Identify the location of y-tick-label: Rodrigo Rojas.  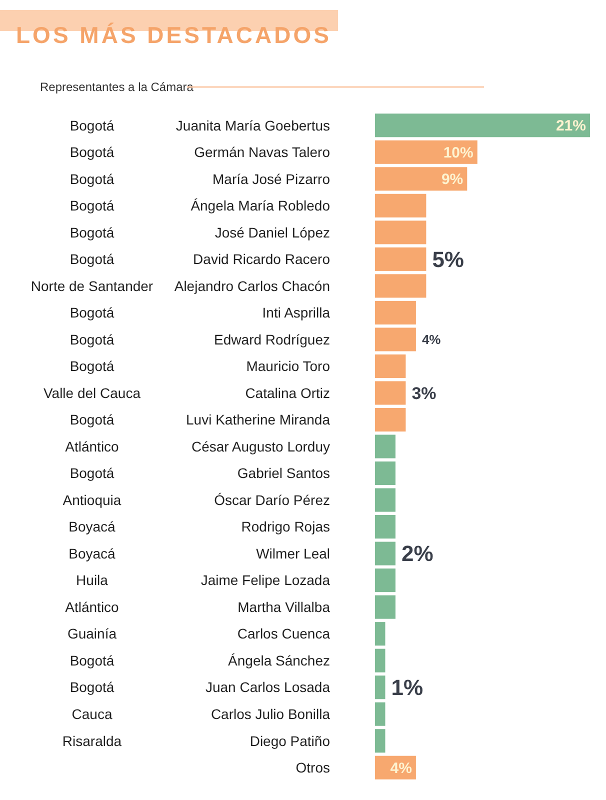
(285, 526).